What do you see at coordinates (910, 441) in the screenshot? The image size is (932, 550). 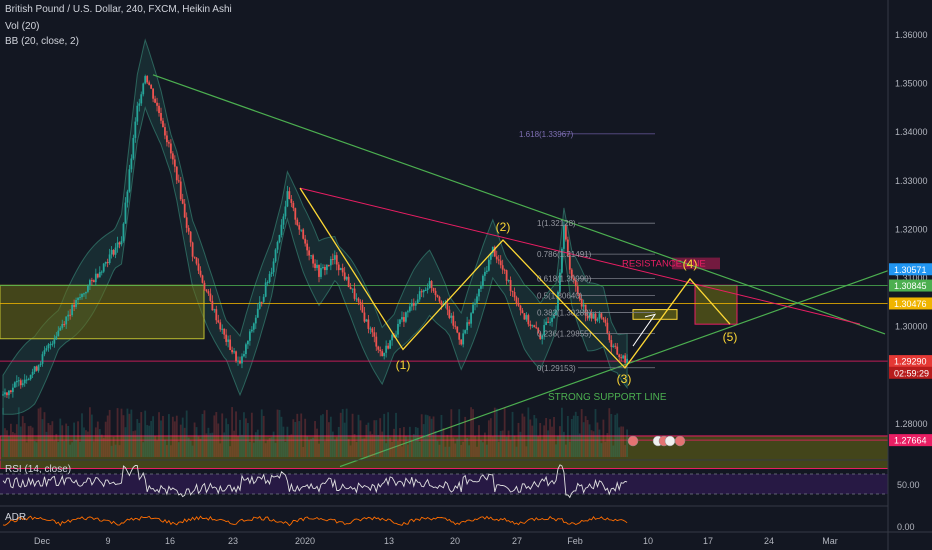 I see `line-price-tag: 1.27664` at bounding box center [910, 441].